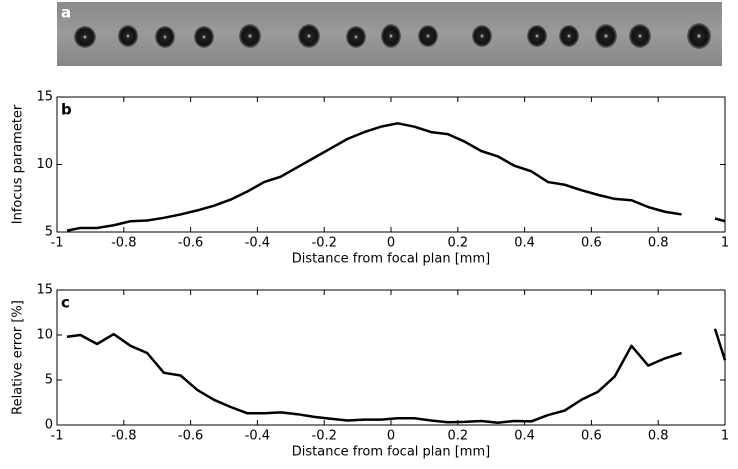 This screenshot has width=738, height=469. What do you see at coordinates (66, 110) in the screenshot?
I see `panel-label: b` at bounding box center [66, 110].